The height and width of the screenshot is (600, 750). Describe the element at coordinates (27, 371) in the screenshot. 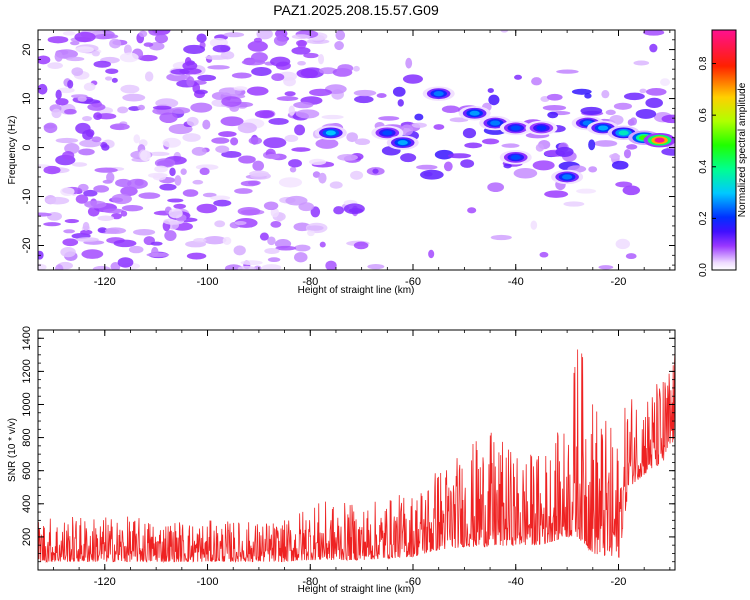

I see `snr-y-tick-label: 1200` at that location.